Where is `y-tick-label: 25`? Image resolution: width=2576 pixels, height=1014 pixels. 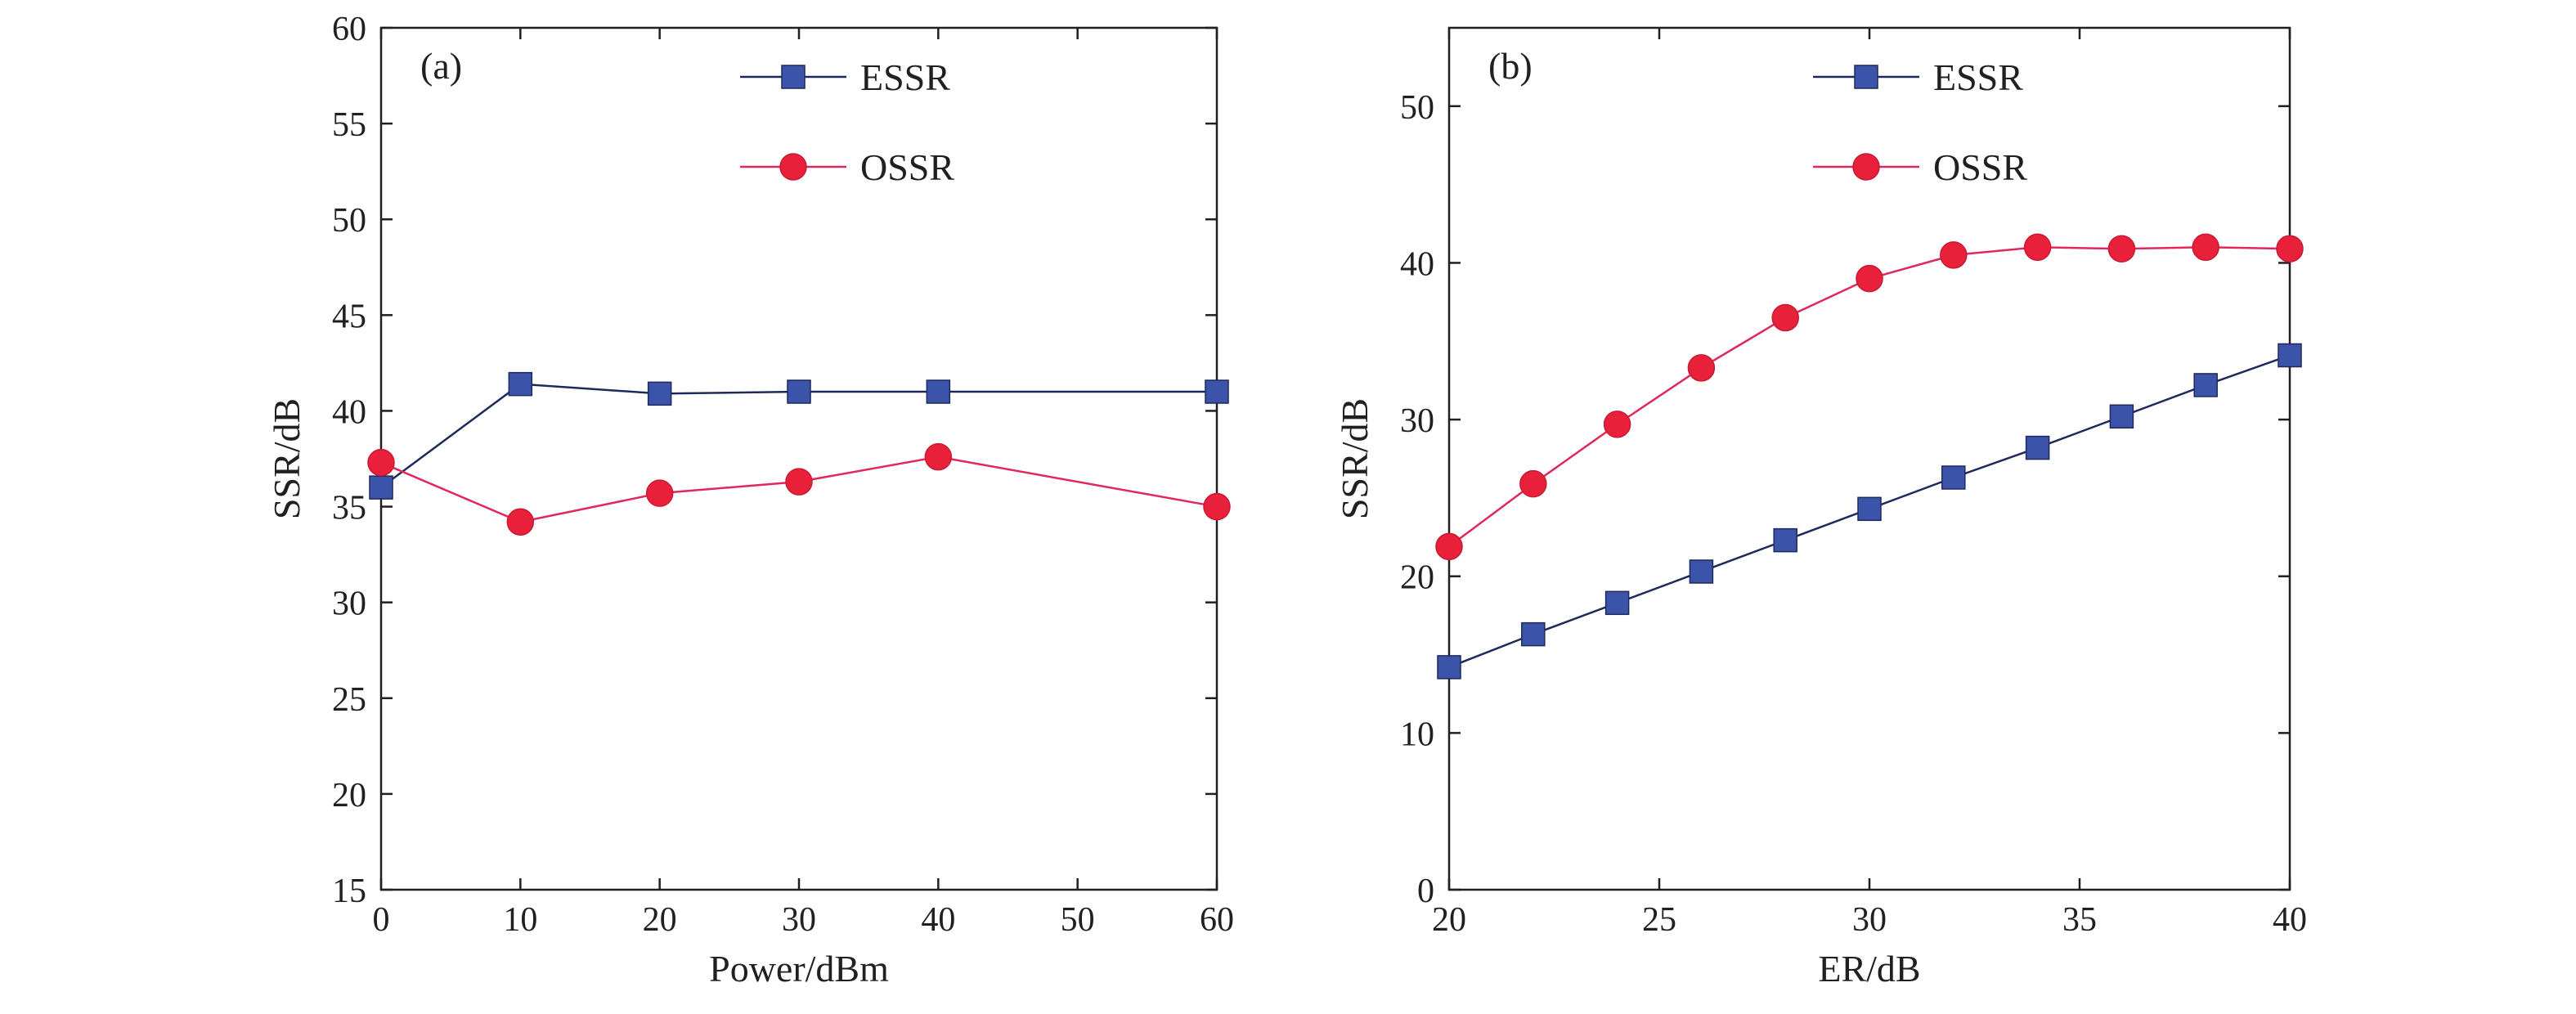 y-tick-label: 25 is located at coordinates (349, 700).